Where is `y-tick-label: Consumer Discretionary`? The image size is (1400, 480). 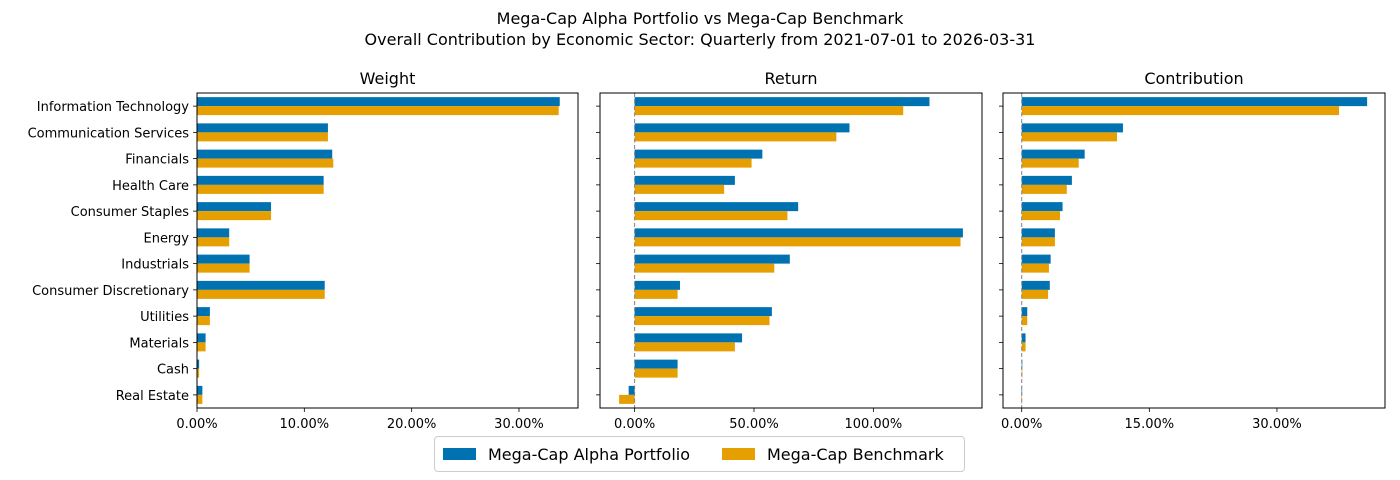 y-tick-label: Consumer Discretionary is located at coordinates (110, 291).